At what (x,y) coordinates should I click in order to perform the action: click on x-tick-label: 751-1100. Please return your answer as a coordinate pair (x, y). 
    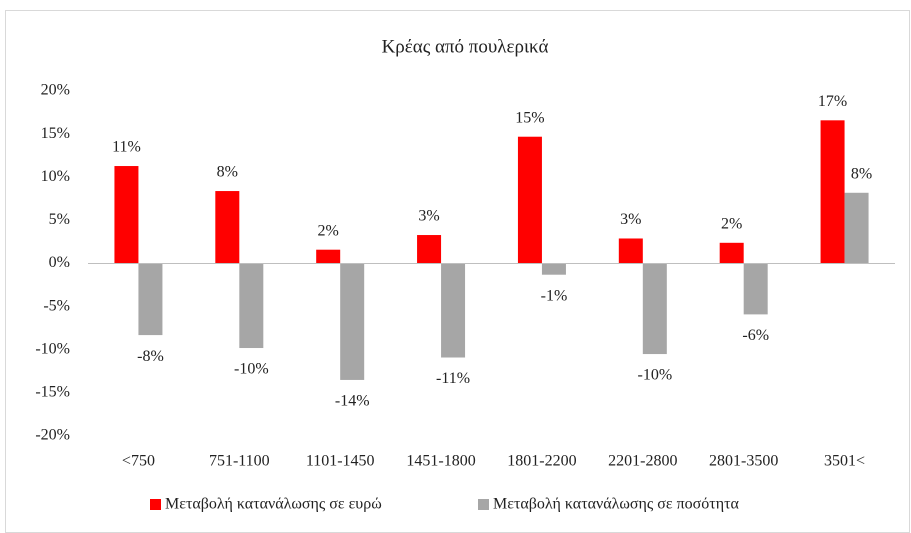
    Looking at the image, I should click on (239, 461).